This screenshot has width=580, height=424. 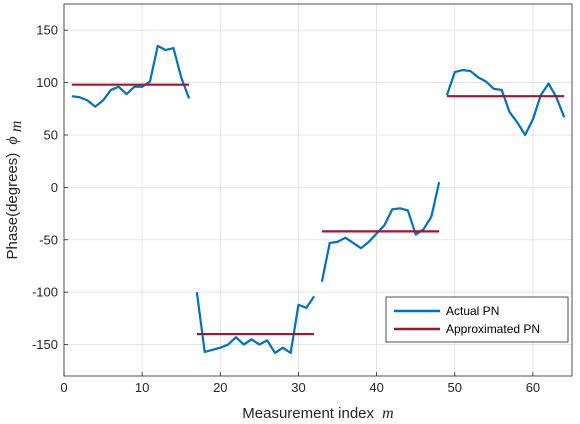 What do you see at coordinates (12, 206) in the screenshot?
I see `y-axis-label-text: Phase(degrees)` at bounding box center [12, 206].